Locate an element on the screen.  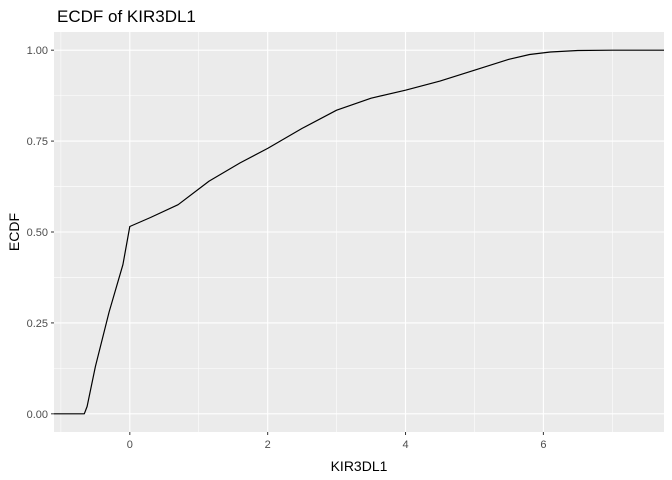
y-axis: 0.00 0.25 0.50 0.75 1.00 is located at coordinates (40, 233).